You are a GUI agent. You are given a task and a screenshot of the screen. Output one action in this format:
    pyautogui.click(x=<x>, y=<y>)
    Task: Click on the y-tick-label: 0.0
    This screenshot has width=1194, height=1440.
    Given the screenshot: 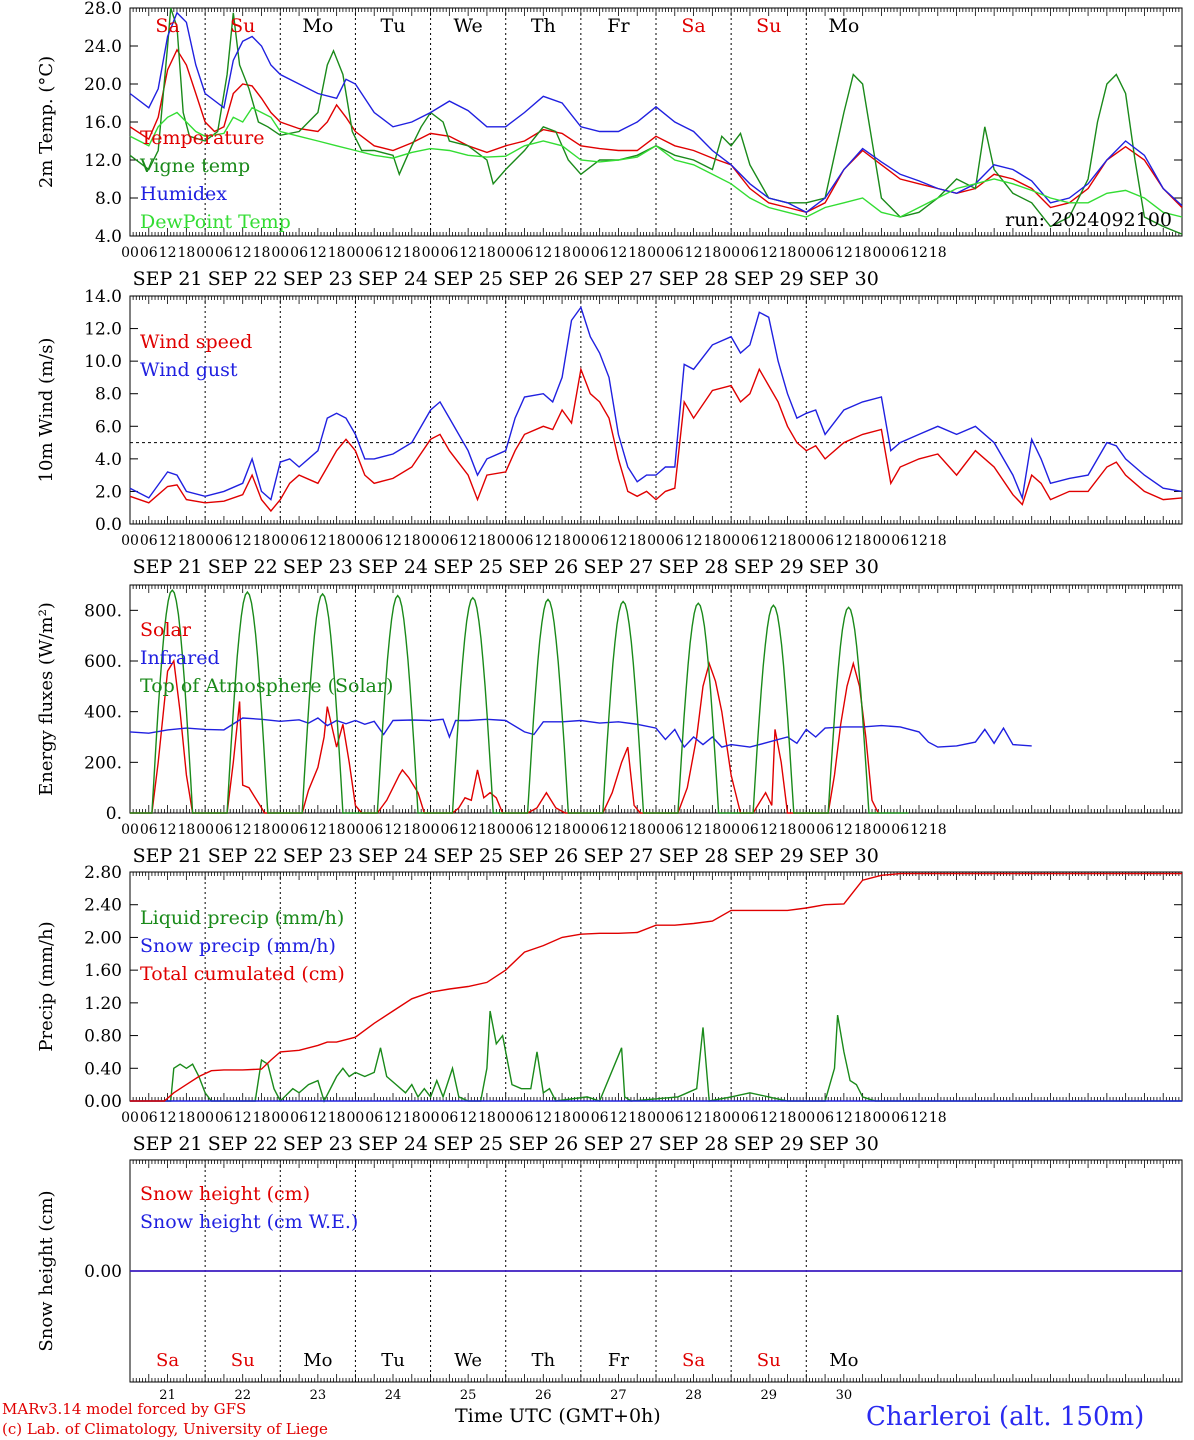 What is the action you would take?
    pyautogui.click(x=108, y=525)
    